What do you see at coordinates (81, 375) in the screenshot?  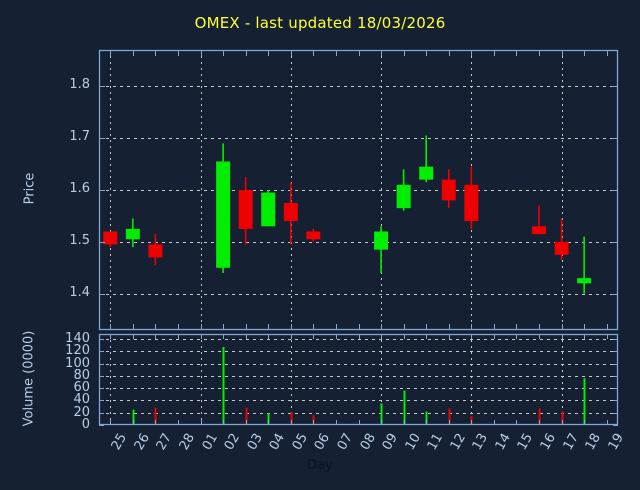 I see `volume-tick-label: 80` at bounding box center [81, 375].